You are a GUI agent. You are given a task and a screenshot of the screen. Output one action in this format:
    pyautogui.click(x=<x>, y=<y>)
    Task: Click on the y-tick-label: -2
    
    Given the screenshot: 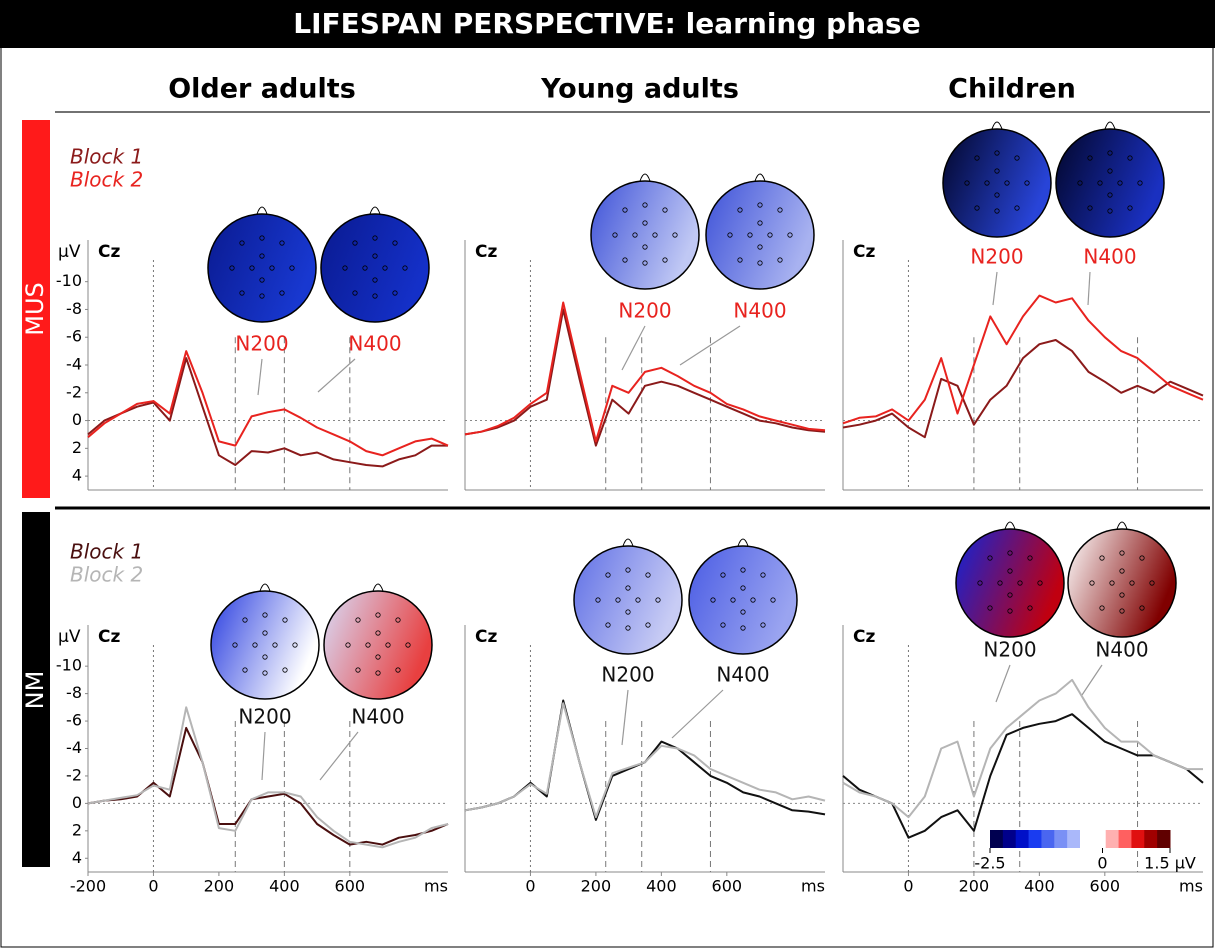 What is the action you would take?
    pyautogui.click(x=74, y=391)
    